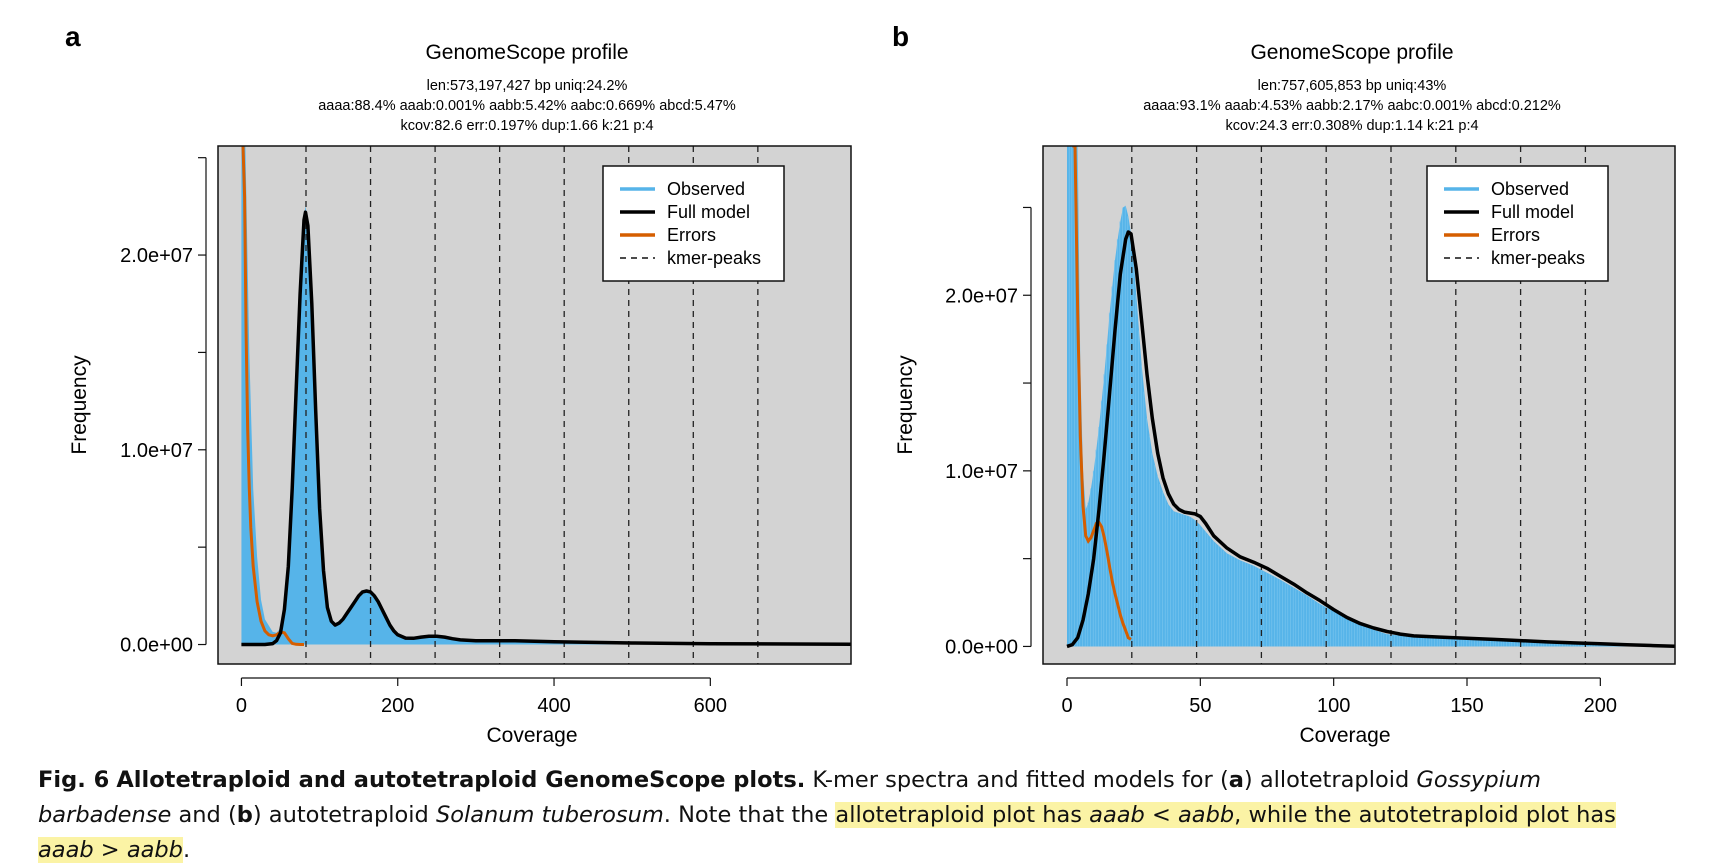 The width and height of the screenshot is (1715, 868). I want to click on panel-letter: b, so click(900, 36).